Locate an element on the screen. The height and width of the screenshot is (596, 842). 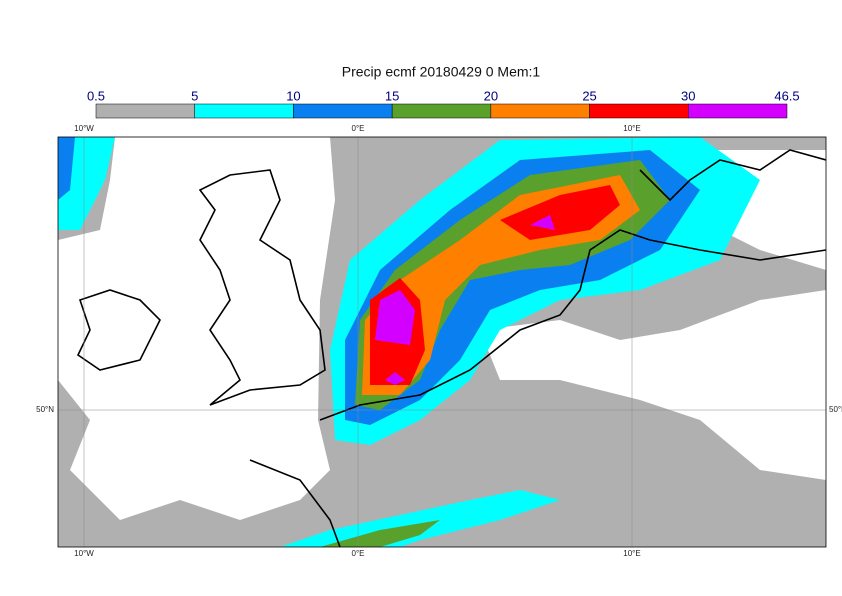
title: Precip ecmf 20180429 0 Mem:1 is located at coordinates (441, 72).